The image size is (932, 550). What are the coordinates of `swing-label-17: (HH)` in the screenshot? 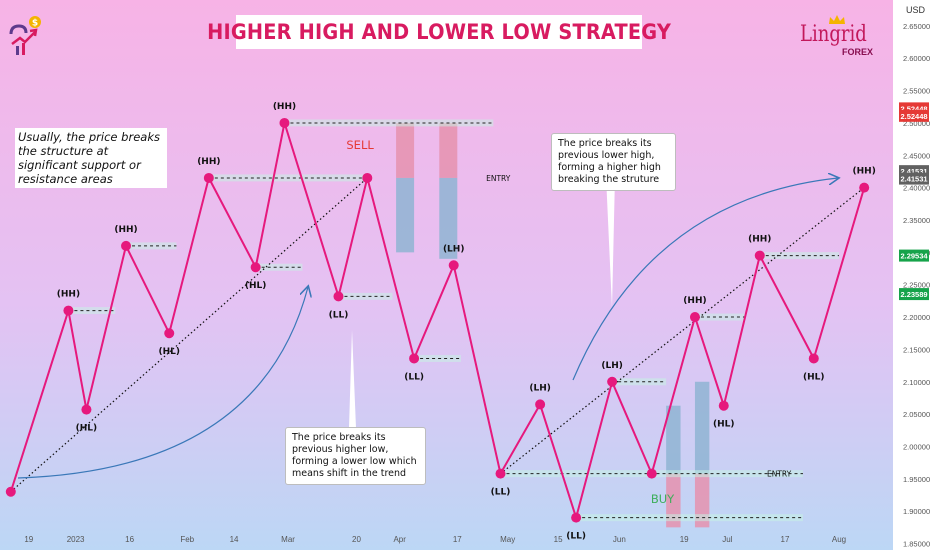 It's located at (694, 301).